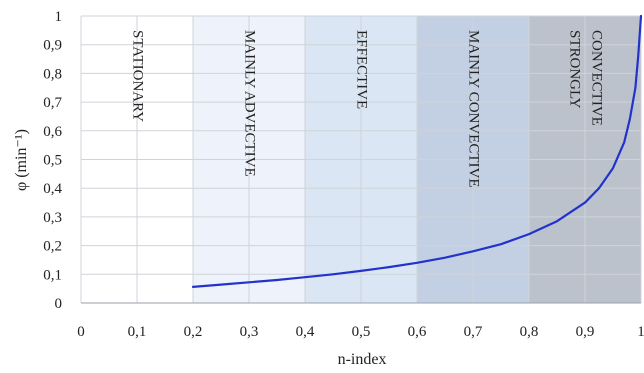  I want to click on region-label-2: MAINLY ADVECTIVE, so click(250, 103).